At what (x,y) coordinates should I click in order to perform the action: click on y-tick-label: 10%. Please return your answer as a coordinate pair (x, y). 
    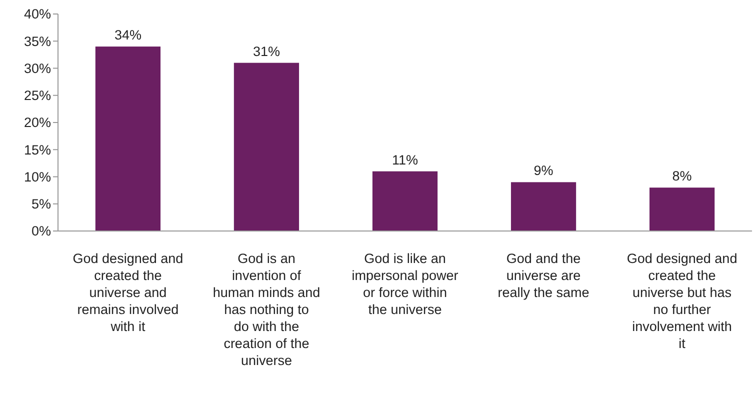
    Looking at the image, I should click on (37, 176).